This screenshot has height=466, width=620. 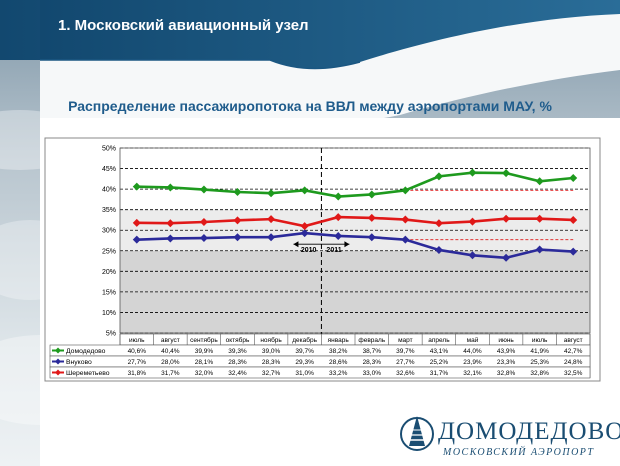 What do you see at coordinates (405, 373) in the screenshot?
I see `data-label: 32,6%` at bounding box center [405, 373].